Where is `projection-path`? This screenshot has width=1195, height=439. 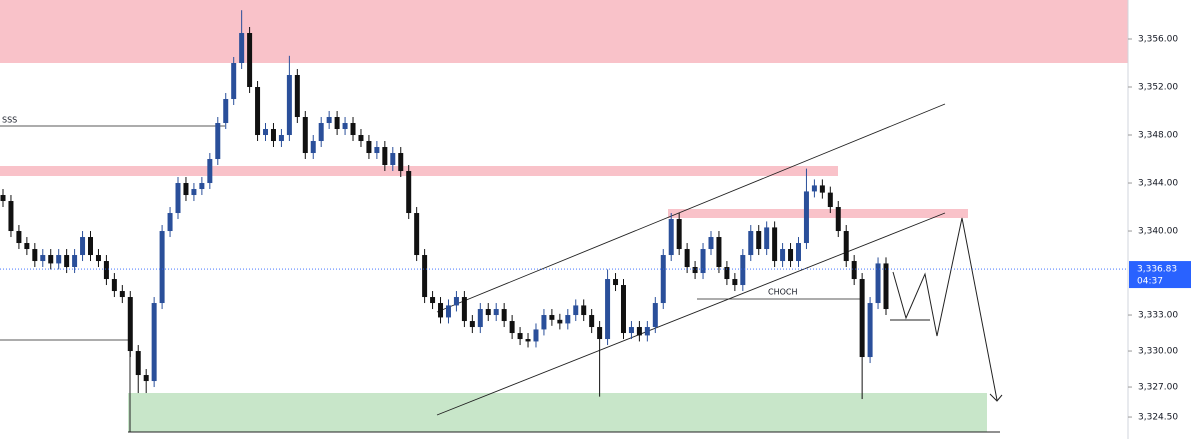
projection-path is located at coordinates (945, 309).